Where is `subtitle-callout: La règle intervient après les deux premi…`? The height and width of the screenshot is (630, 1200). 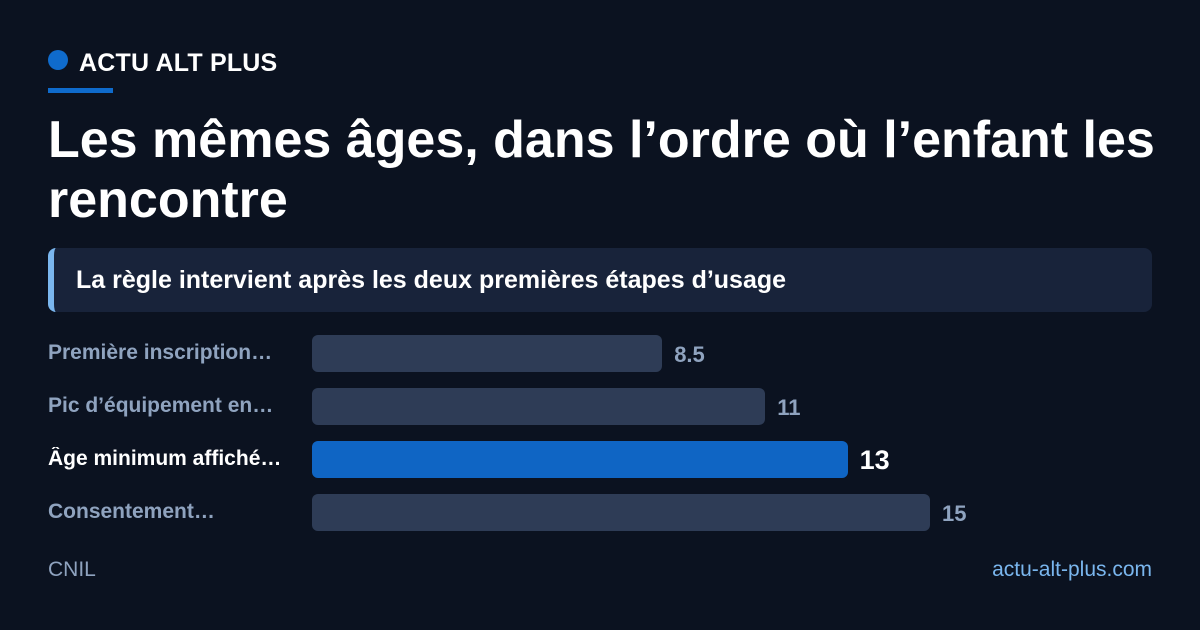 subtitle-callout: La règle intervient après les deux premi… is located at coordinates (600, 280).